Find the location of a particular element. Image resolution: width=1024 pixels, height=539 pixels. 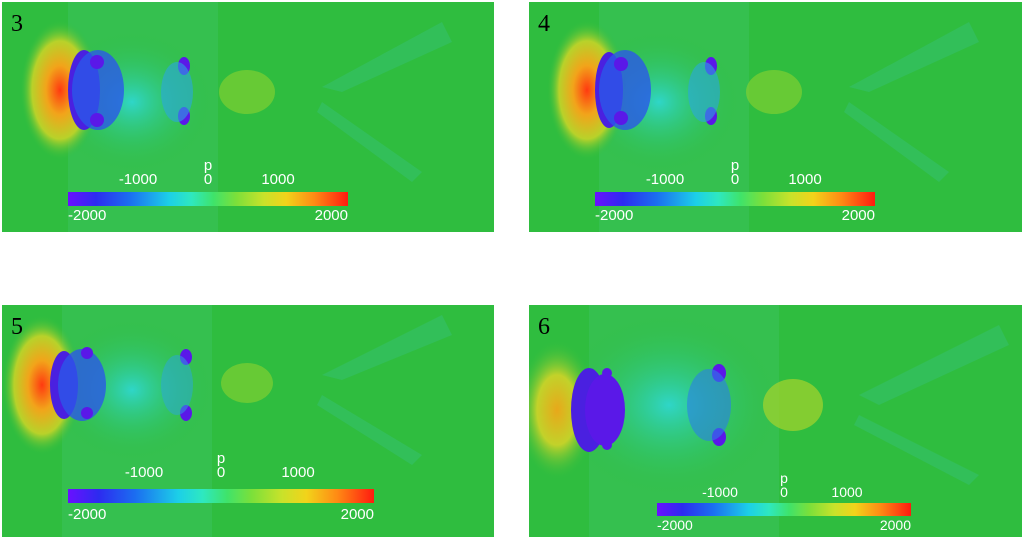

frame-number-label: 4 is located at coordinates (544, 24).